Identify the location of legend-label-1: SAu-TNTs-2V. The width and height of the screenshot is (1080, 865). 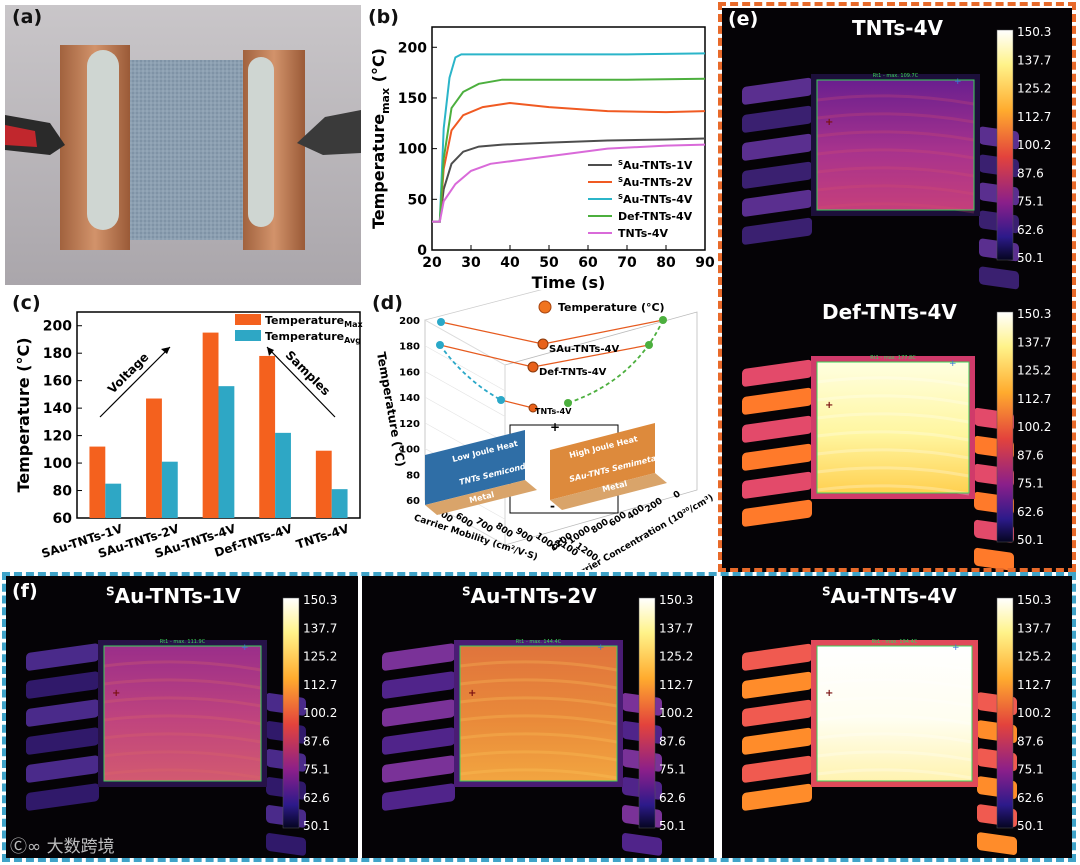
(655, 182).